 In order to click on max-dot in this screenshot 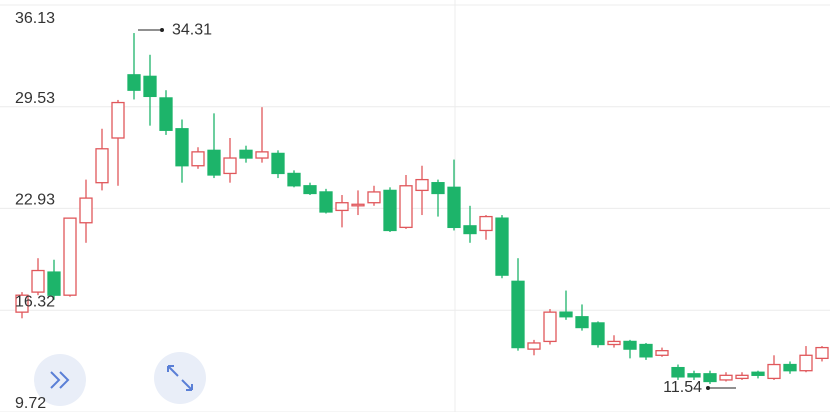, I will do `click(162, 30)`.